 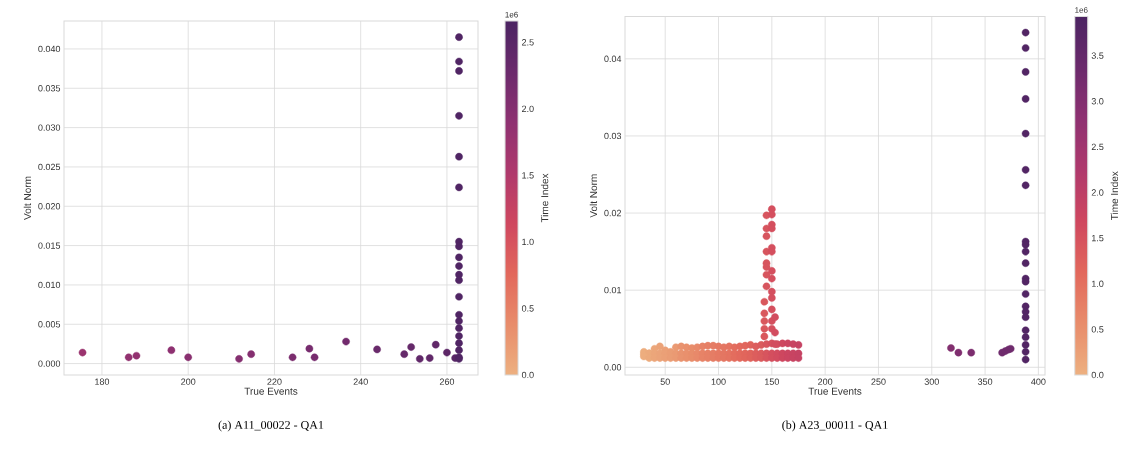 I want to click on x-tick-label: 180, so click(x=102, y=381).